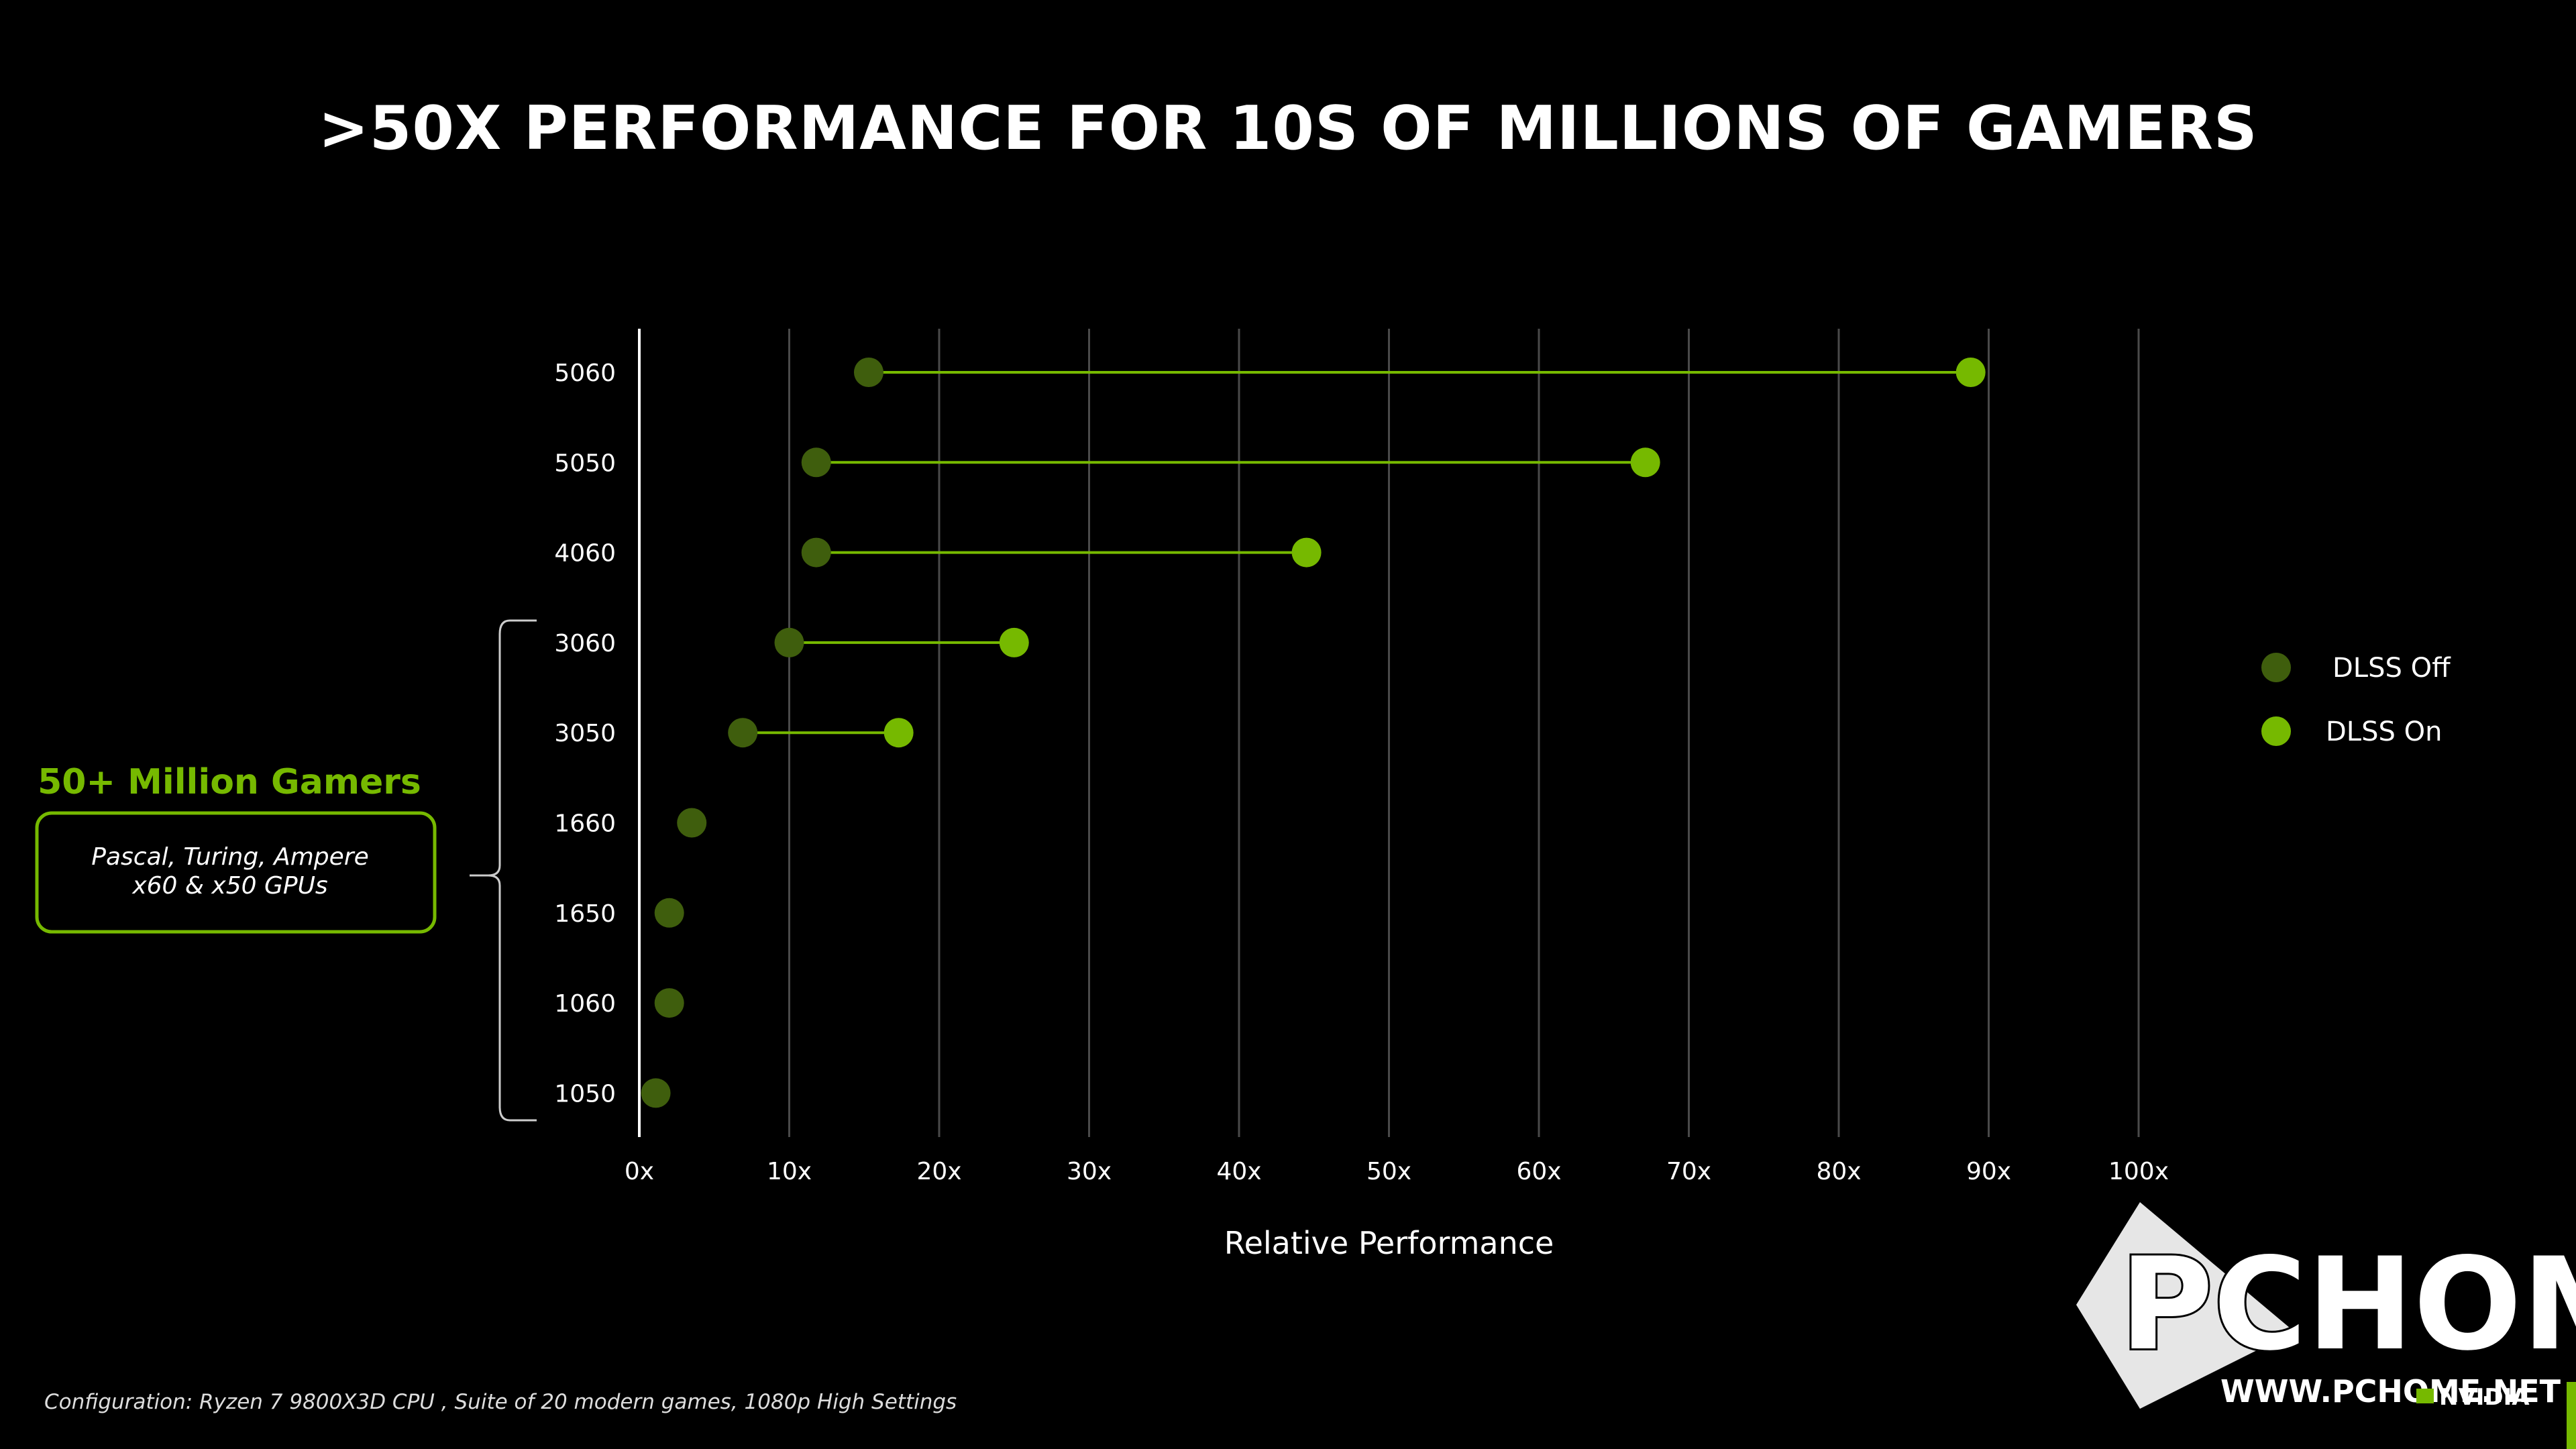 The image size is (2576, 1449). I want to click on watermark: PCHOME WWW.PCHOME.NET, so click(2326, 1305).